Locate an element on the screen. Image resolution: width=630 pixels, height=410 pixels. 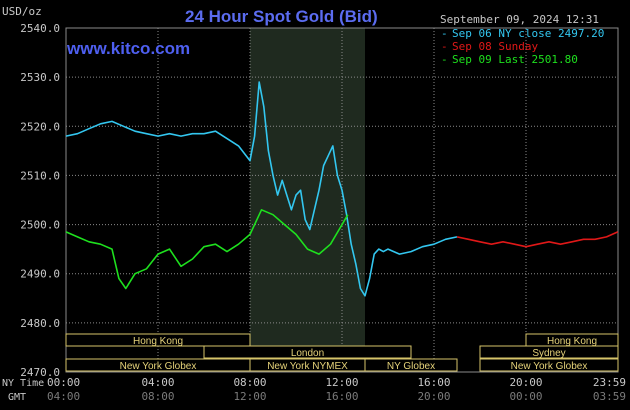
y-tick-label: 2470.0 is located at coordinates (40, 372).